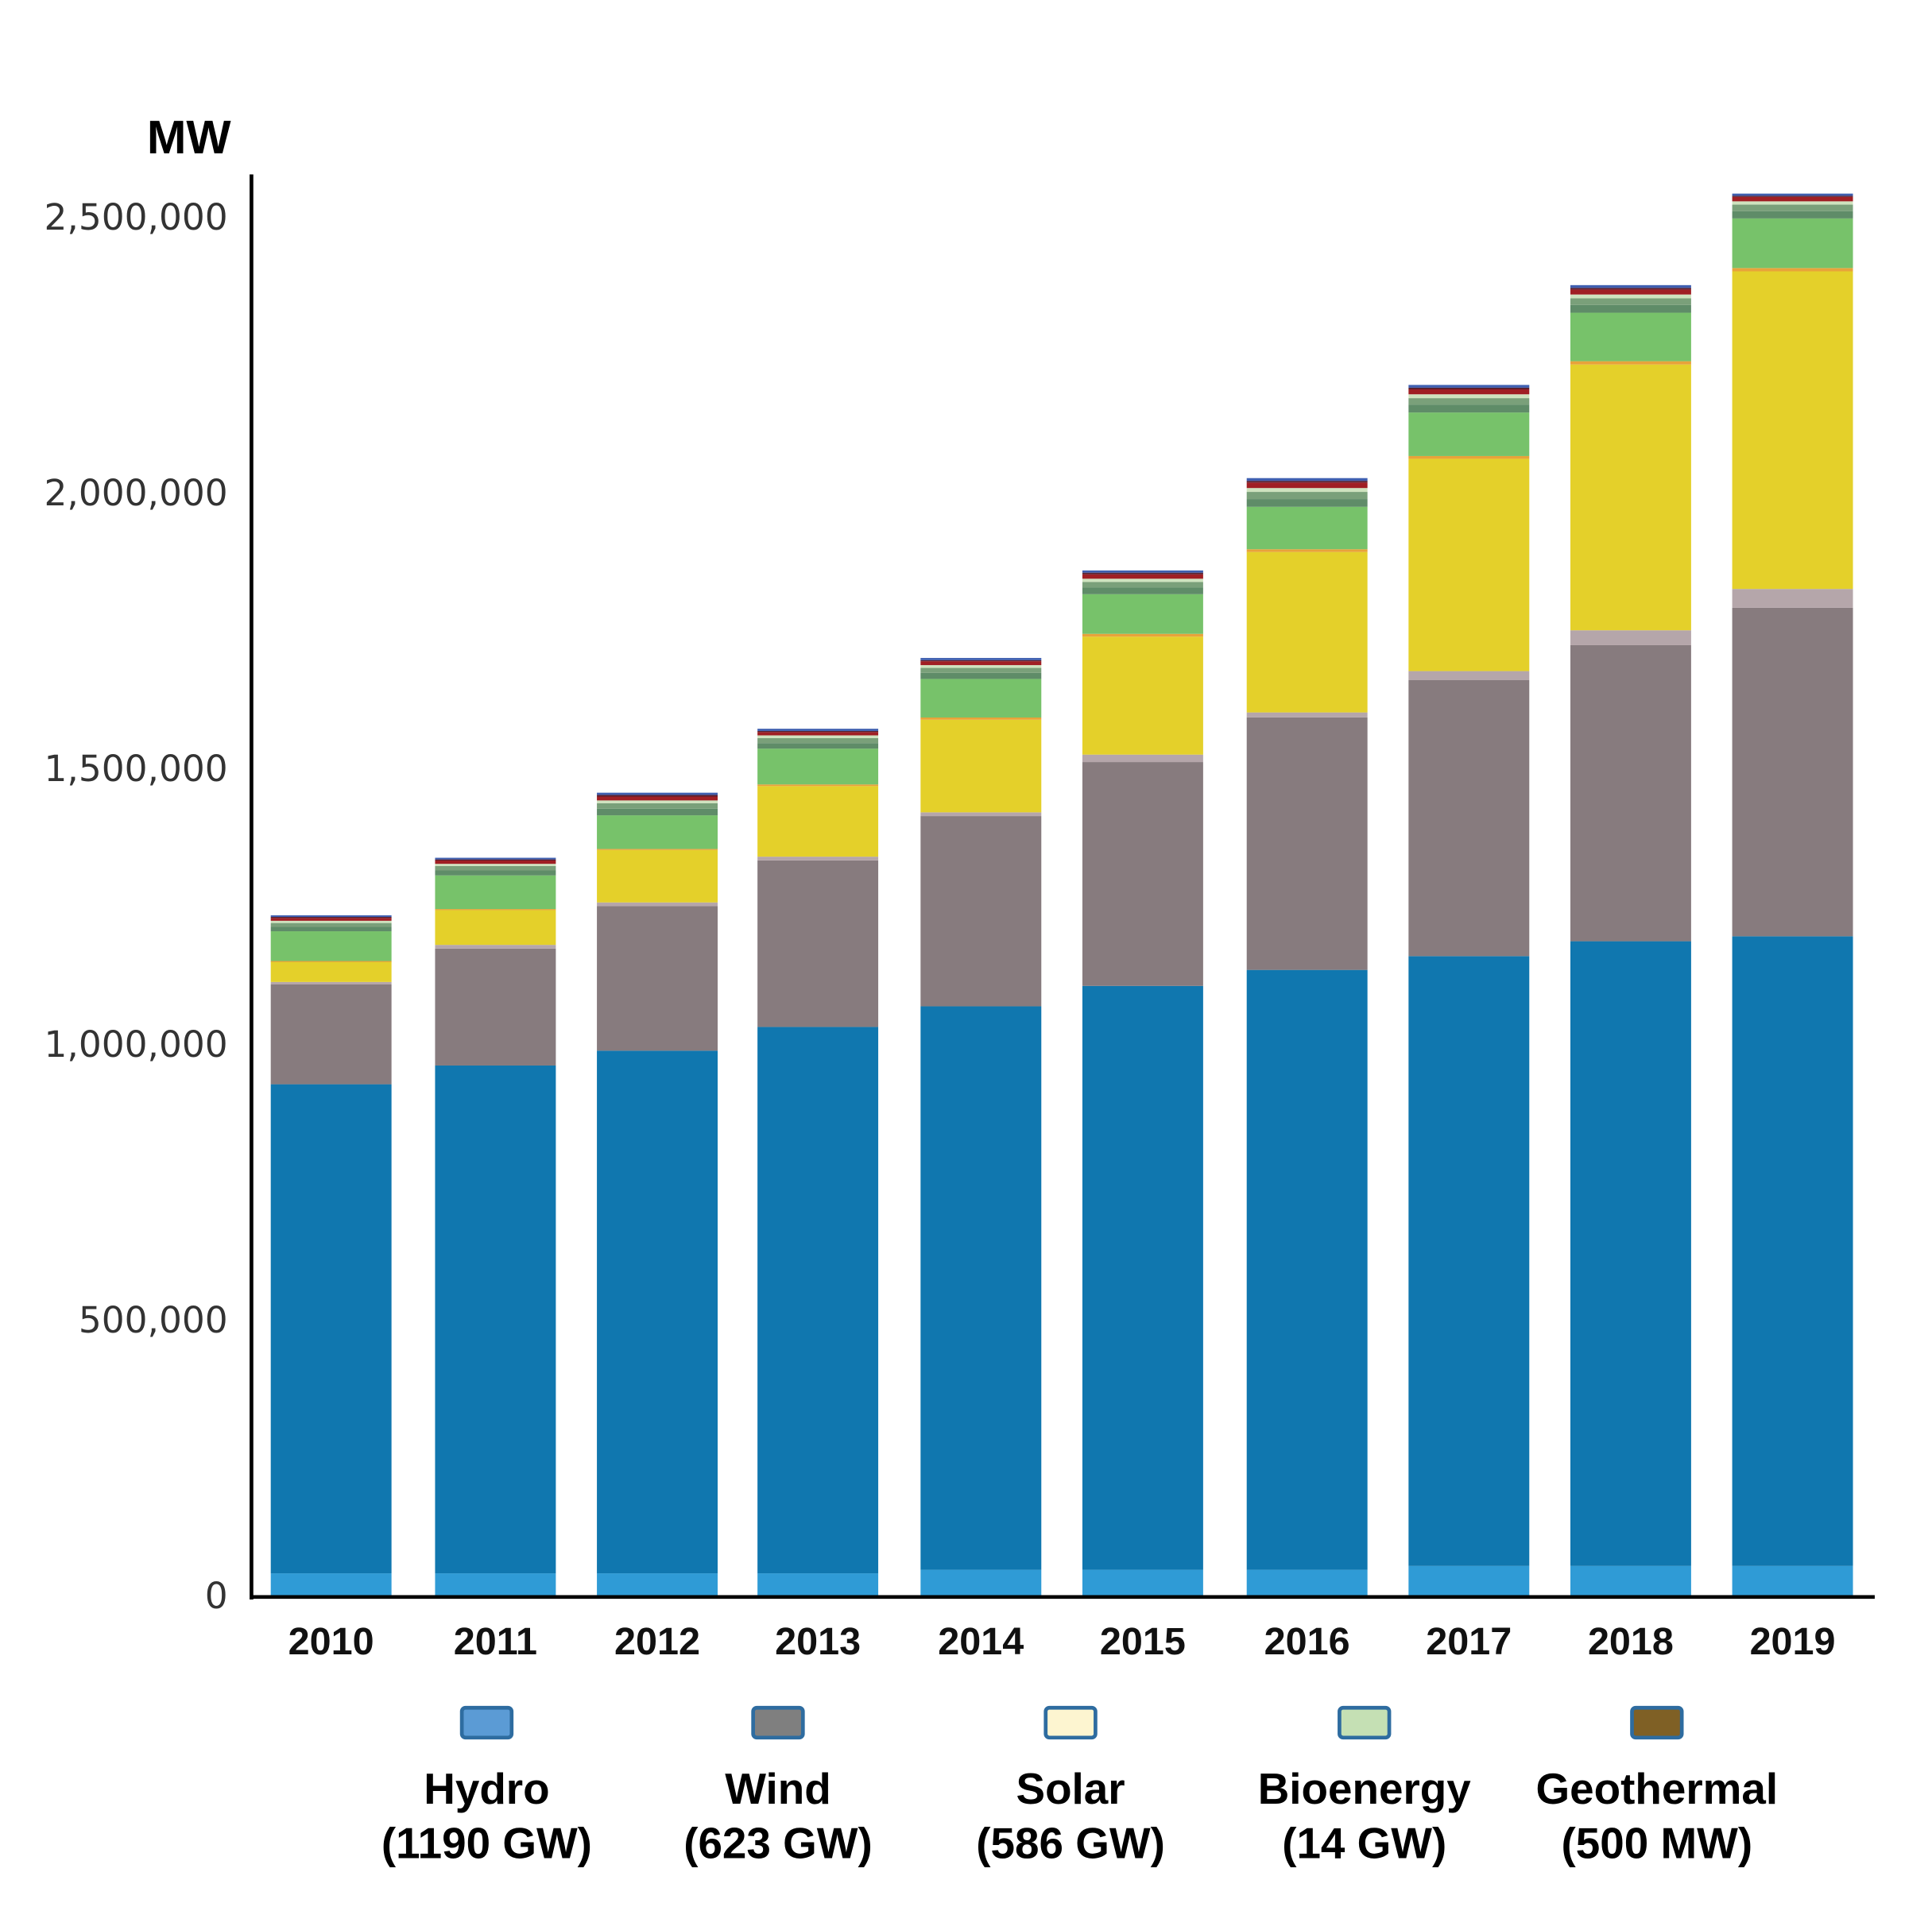  I want to click on legend-item-geothermal: Geothermal (500 MW), so click(1657, 1786).